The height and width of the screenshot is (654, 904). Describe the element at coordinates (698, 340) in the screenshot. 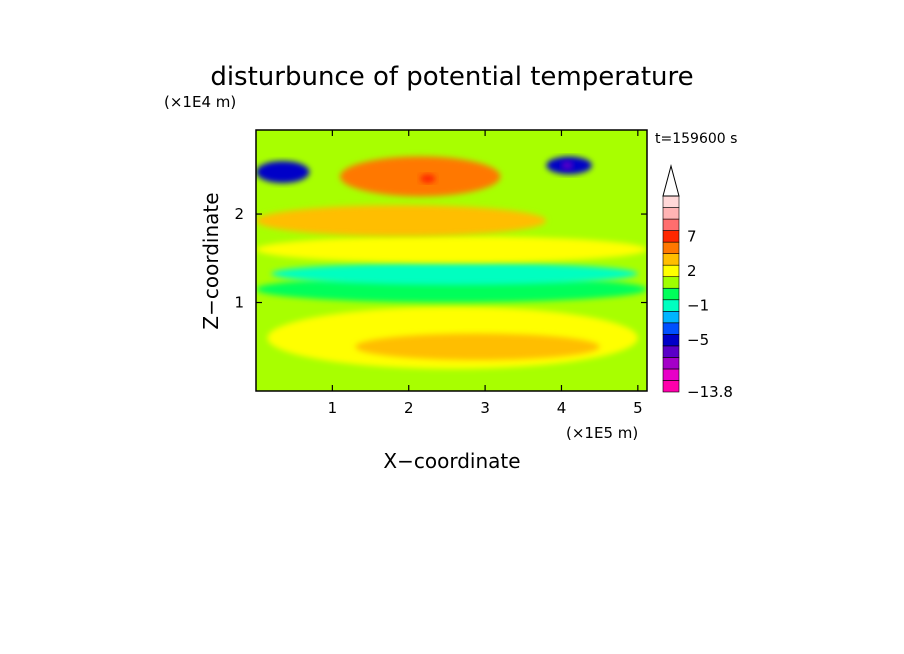

I see `colorbar-label: −5` at that location.